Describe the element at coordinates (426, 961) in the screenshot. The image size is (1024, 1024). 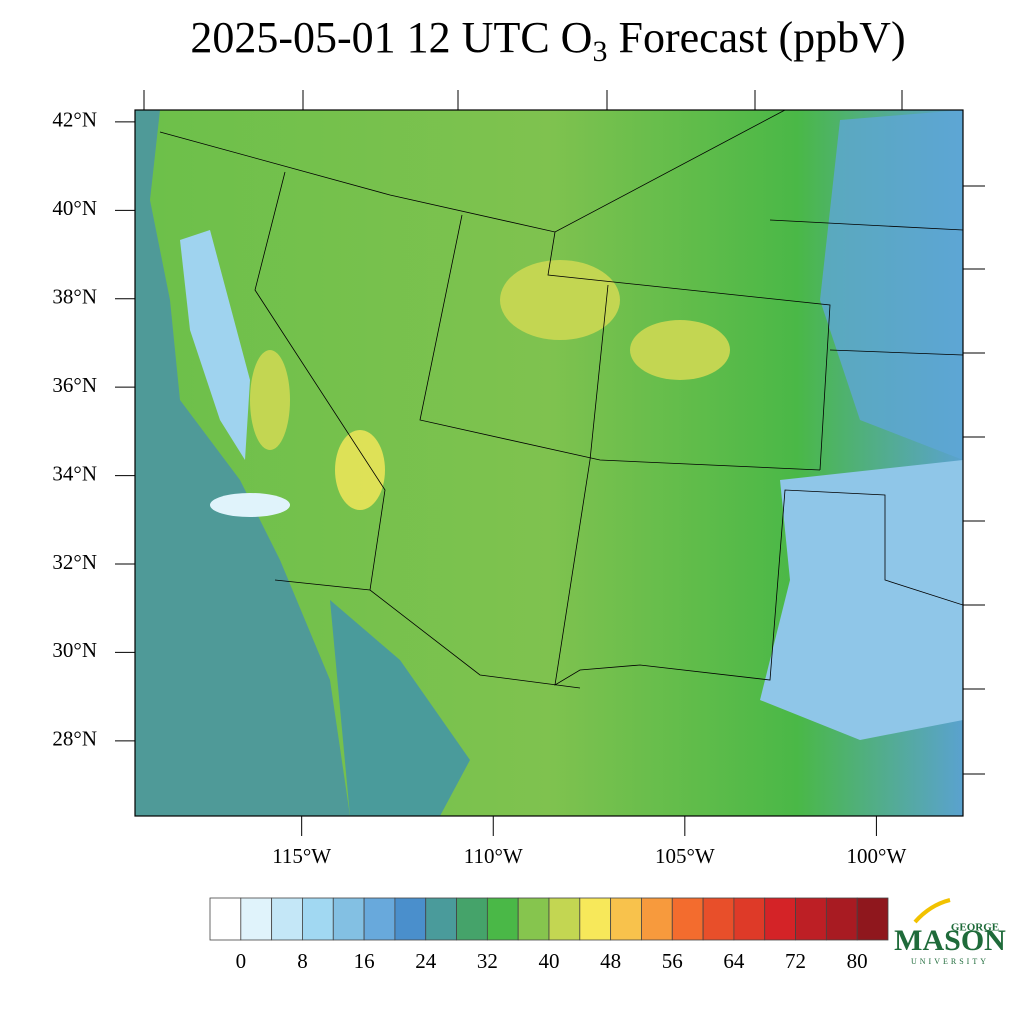
I see `colorbar-label: 24` at that location.